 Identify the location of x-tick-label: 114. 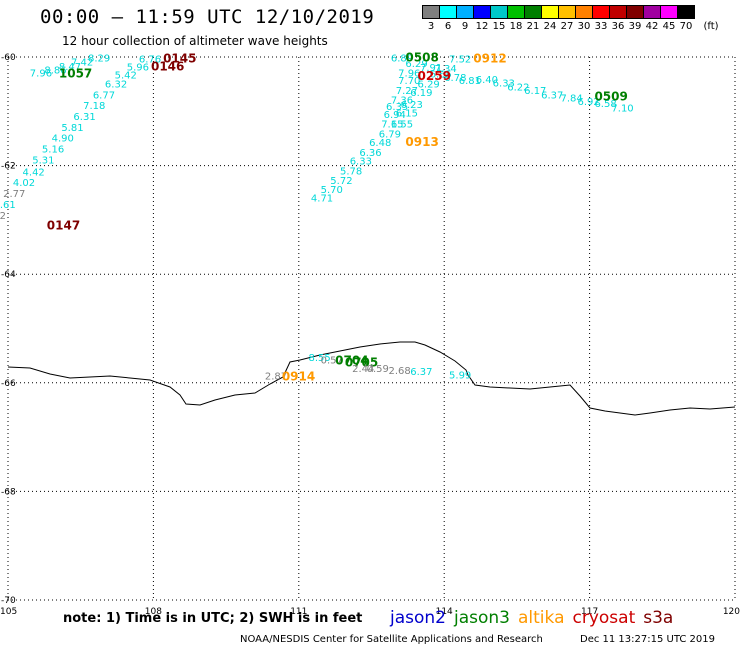
(444, 612).